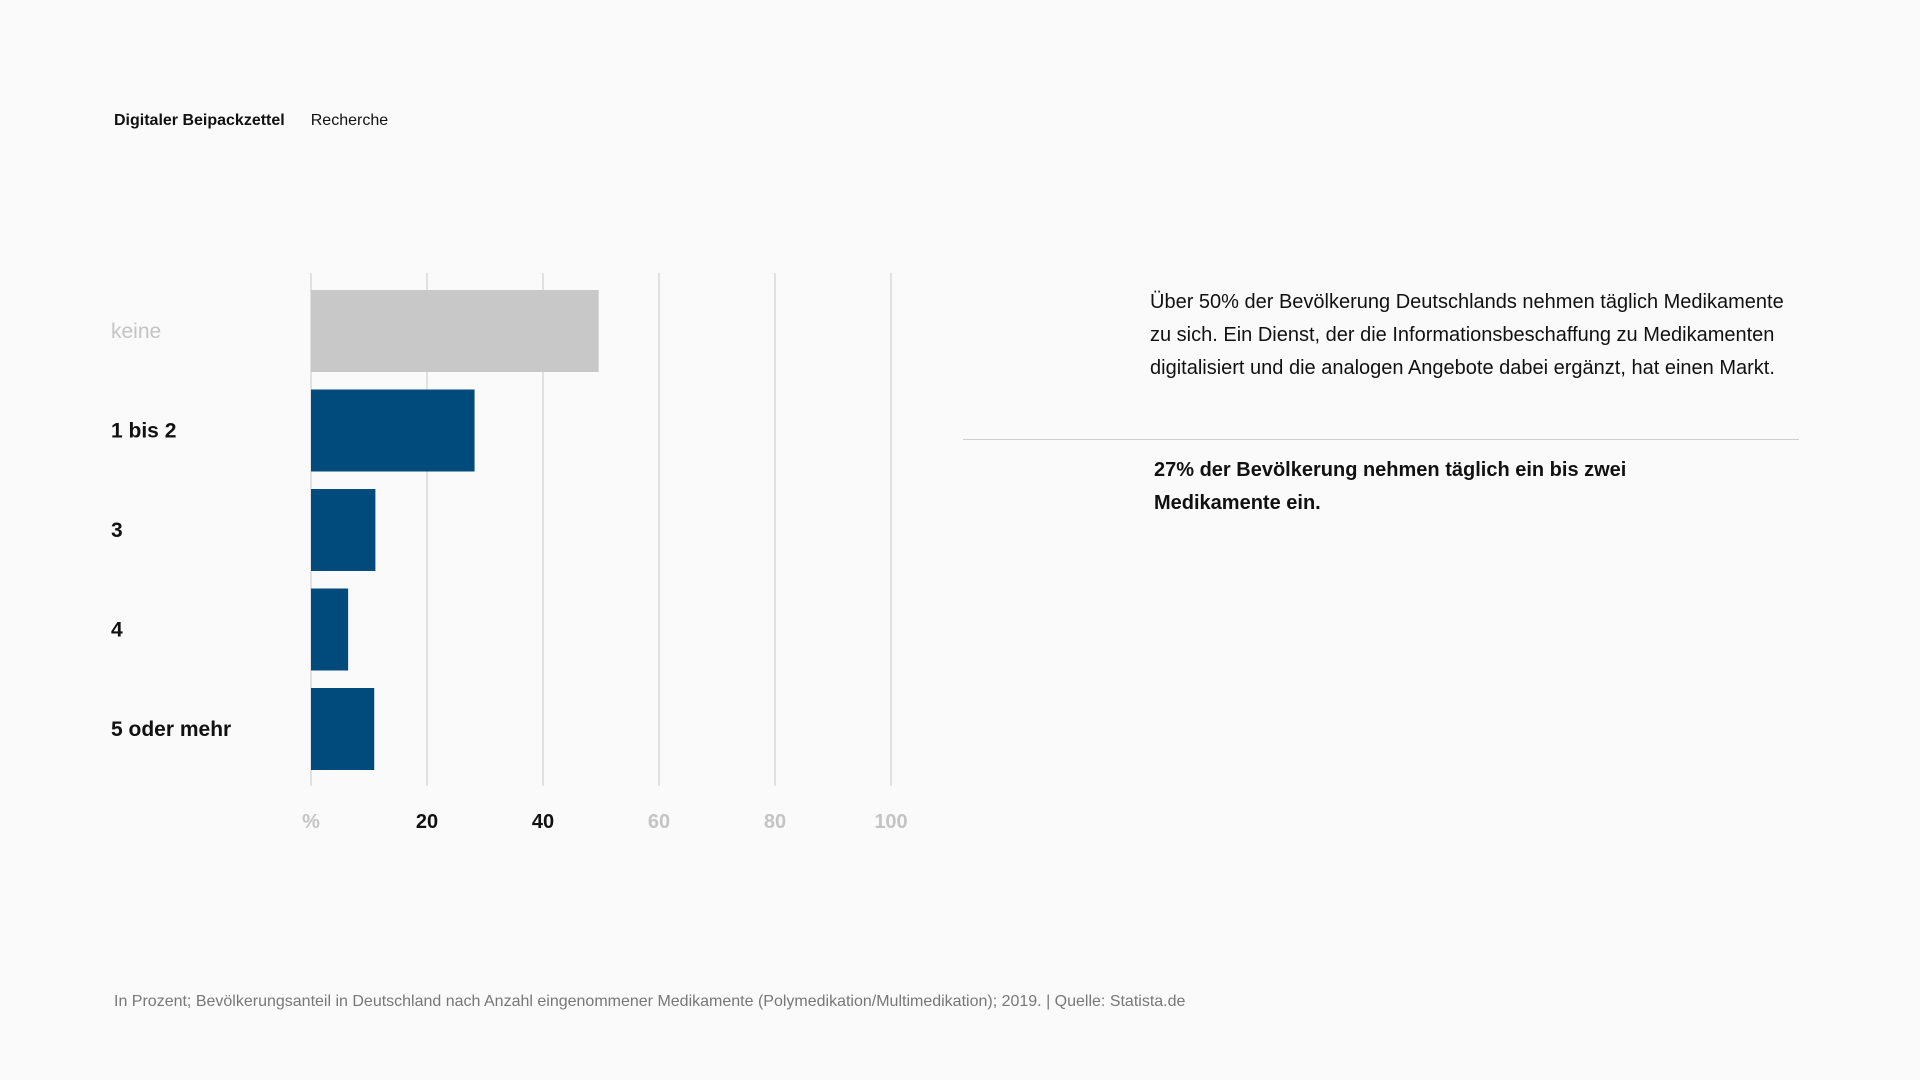  I want to click on x-tick-label: 60, so click(659, 822).